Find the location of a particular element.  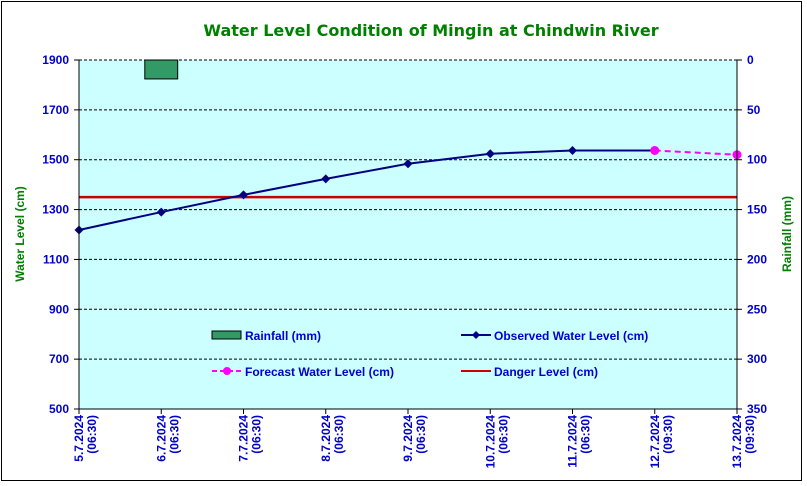

x-tick-label: 5.7.2024(06:30) is located at coordinates (85, 438).